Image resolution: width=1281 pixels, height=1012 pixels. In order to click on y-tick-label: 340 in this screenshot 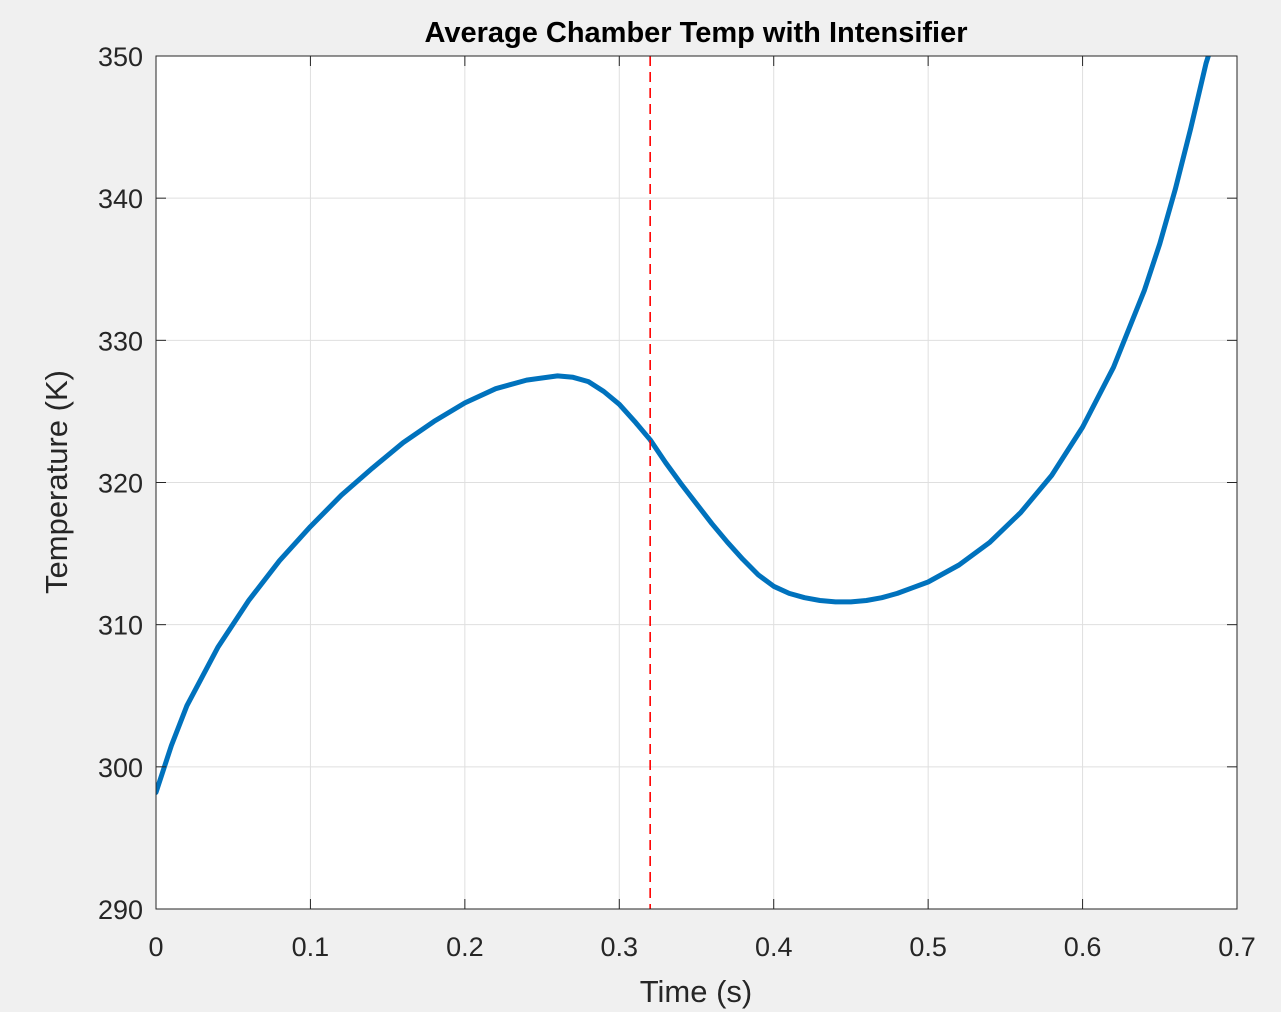, I will do `click(120, 199)`.